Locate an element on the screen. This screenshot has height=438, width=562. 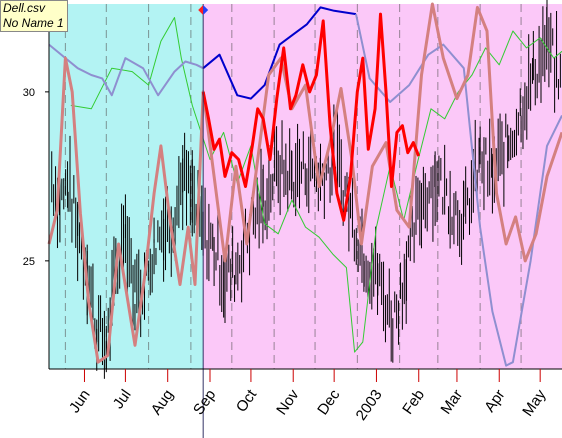
x-tick-label: Sep is located at coordinates (204, 403).